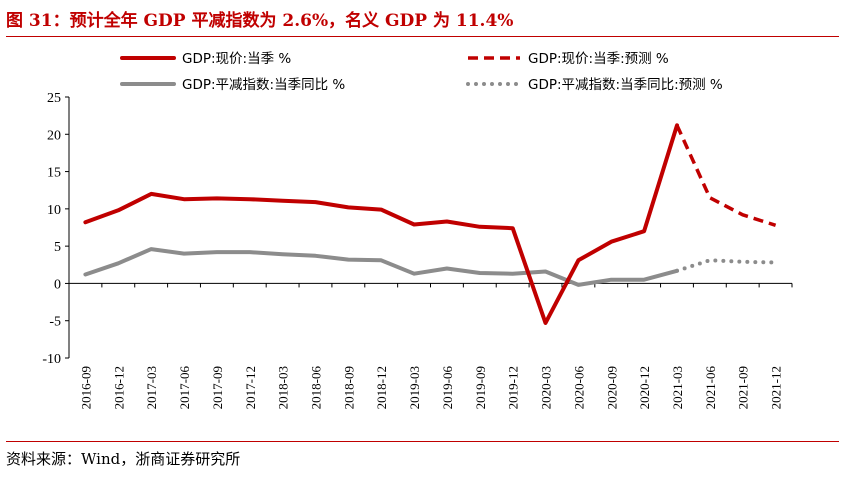 This screenshot has width=845, height=479. What do you see at coordinates (283, 387) in the screenshot?
I see `x-tick-label: 2018-03` at bounding box center [283, 387].